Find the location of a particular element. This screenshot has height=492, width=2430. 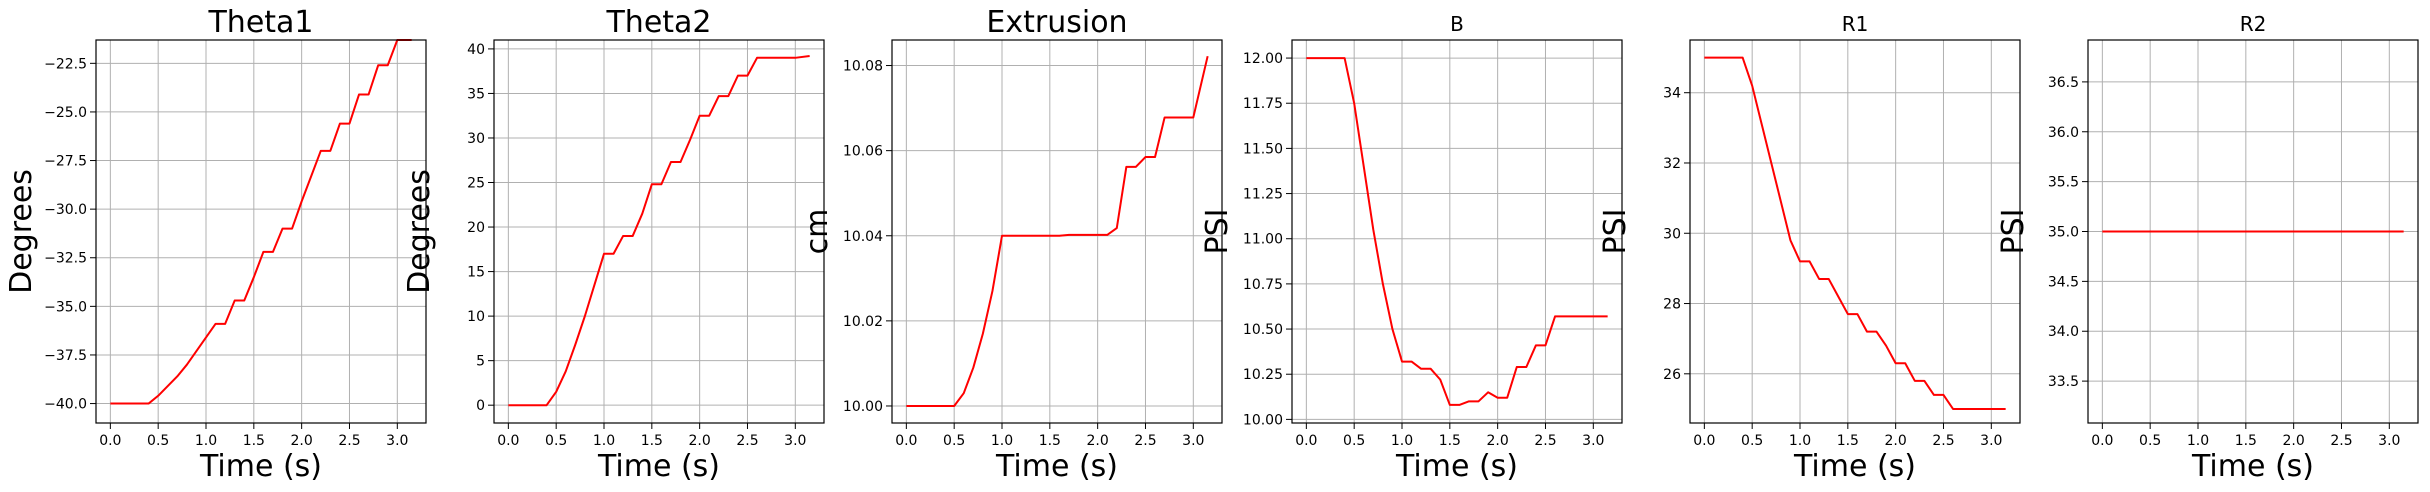

chart-2-y-tick-label-2: 10 is located at coordinates (476, 317).